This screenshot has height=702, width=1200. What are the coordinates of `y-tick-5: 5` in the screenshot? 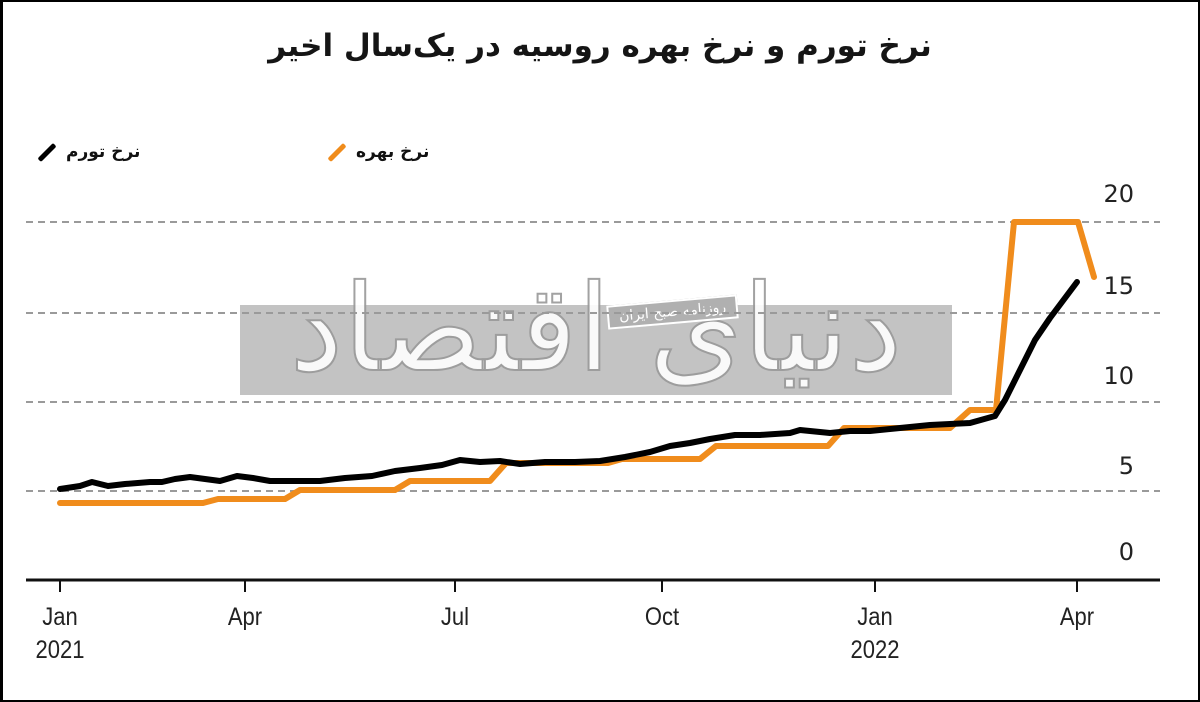 It's located at (1126, 466).